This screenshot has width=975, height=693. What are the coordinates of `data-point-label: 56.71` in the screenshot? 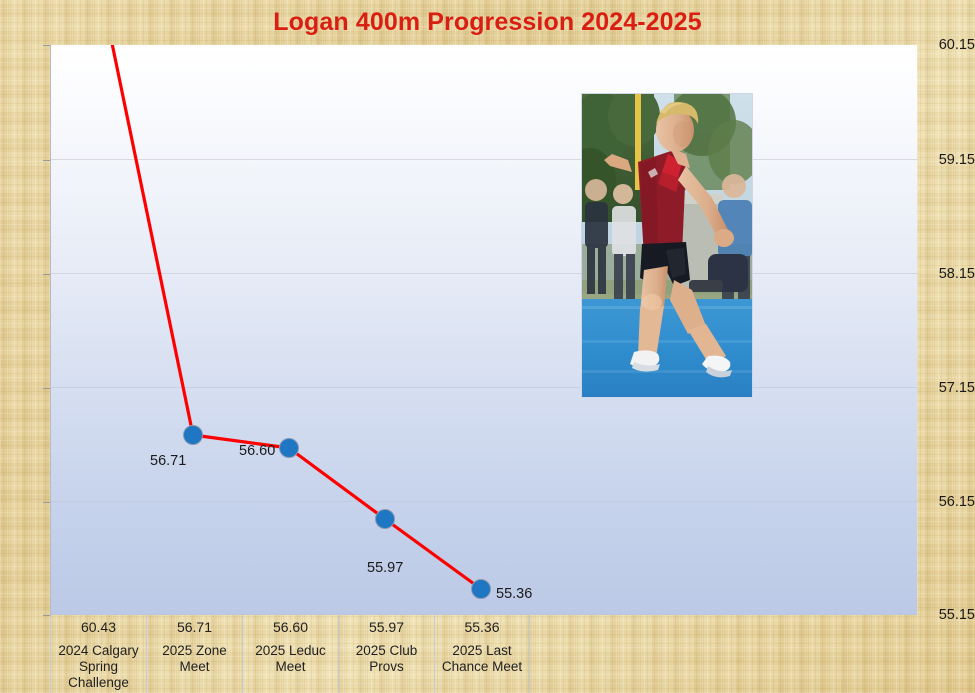 It's located at (168, 461).